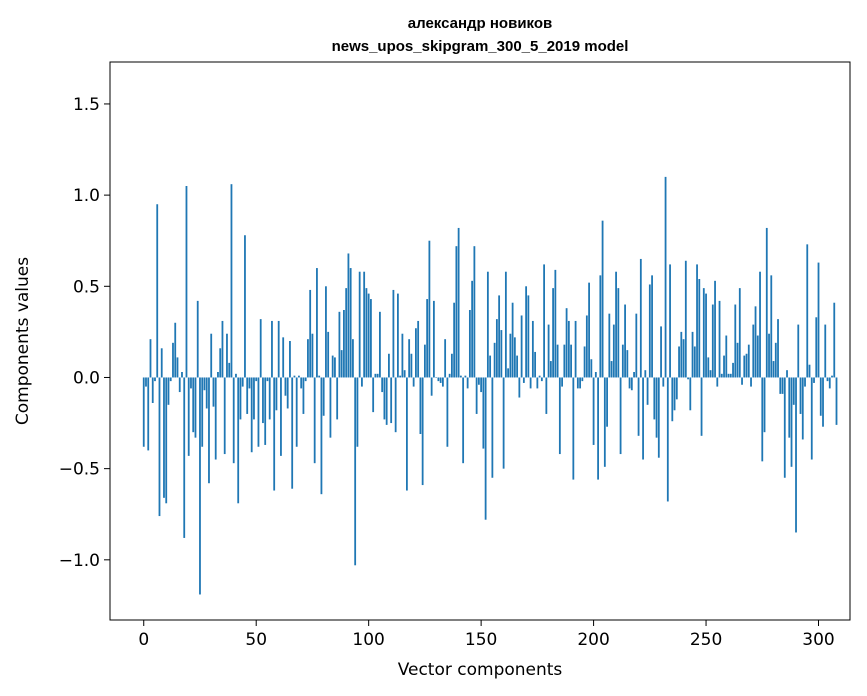 The image size is (867, 696). What do you see at coordinates (84, 333) in the screenshot?
I see `y-axis-ticks: −1.0 −0.5 0.0 0.5 1.0 1.5` at bounding box center [84, 333].